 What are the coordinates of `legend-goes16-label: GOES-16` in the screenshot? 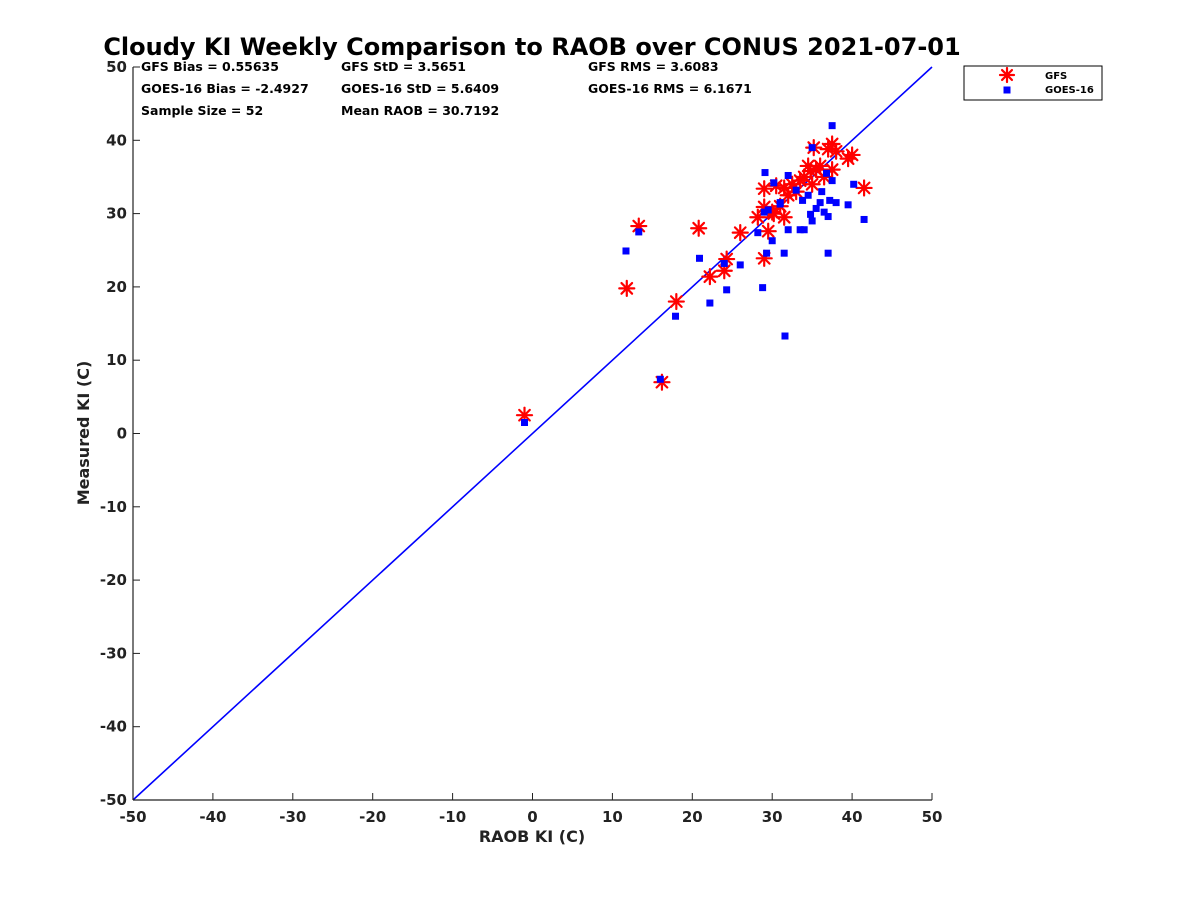 It's located at (1069, 90).